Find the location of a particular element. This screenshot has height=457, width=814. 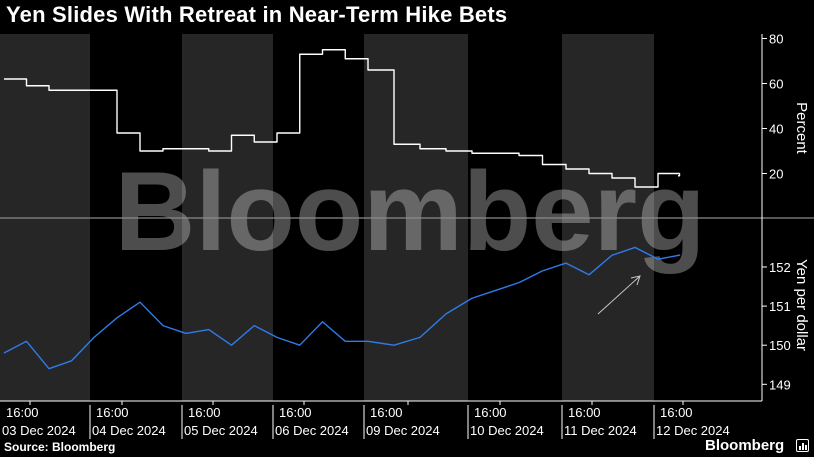

bloomberg-logo-text: Bloomberg is located at coordinates (745, 445).